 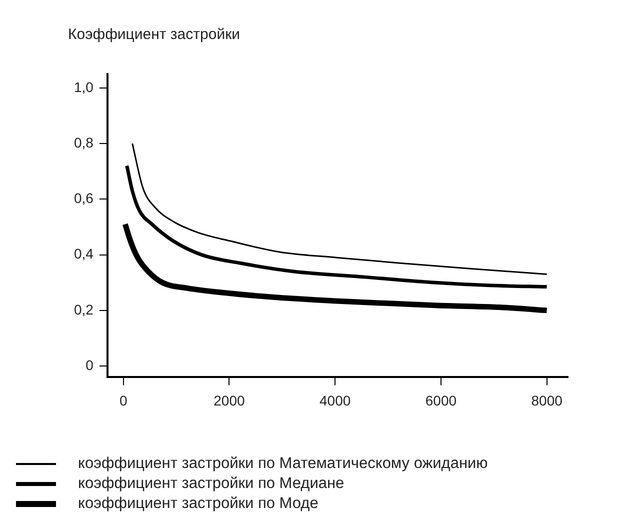 I want to click on x-tick-label: 0, so click(x=123, y=400).